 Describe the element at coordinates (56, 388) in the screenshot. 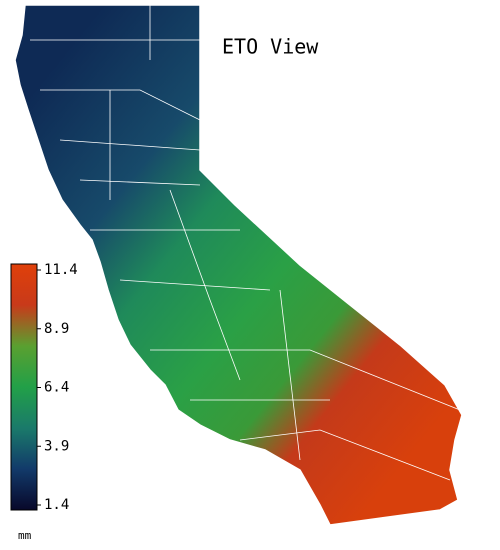

I see `scale-tick-label: 6.4` at that location.